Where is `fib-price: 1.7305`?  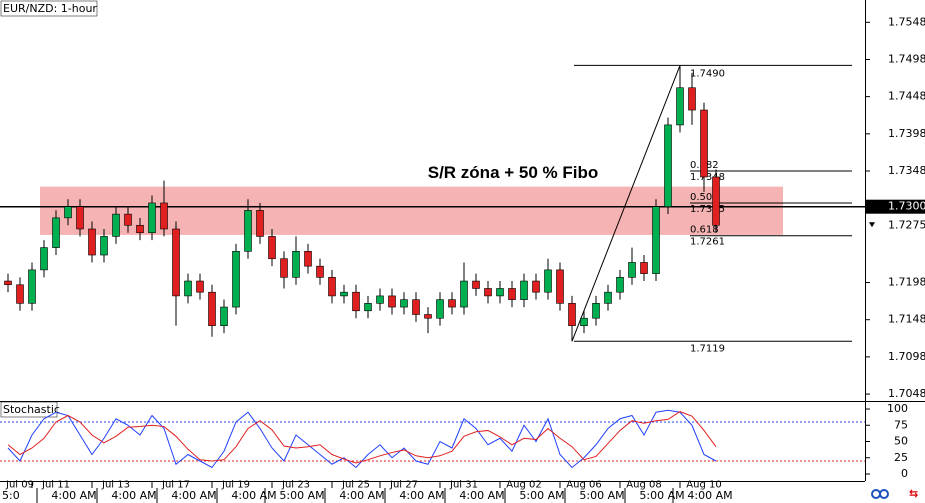
fib-price: 1.7305 is located at coordinates (707, 209).